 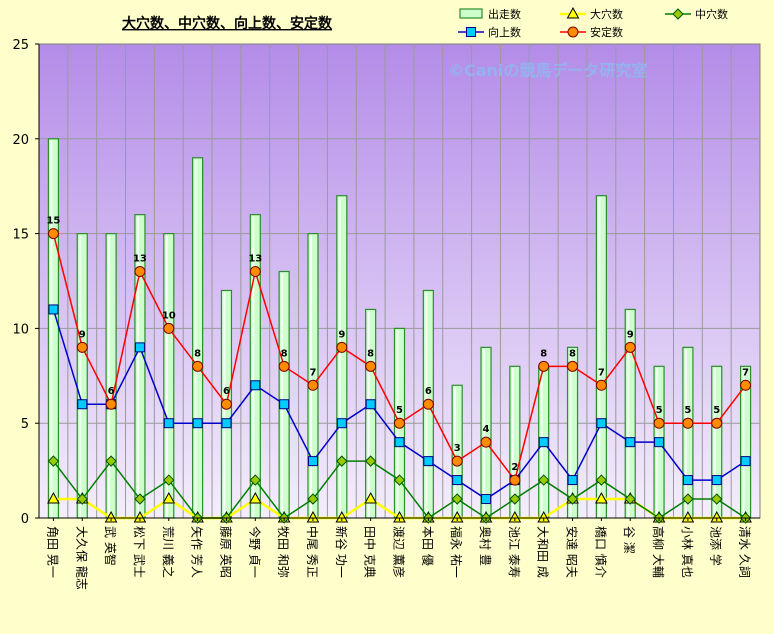 I want to click on x-tick-label: 田中 克典, so click(x=370, y=552).